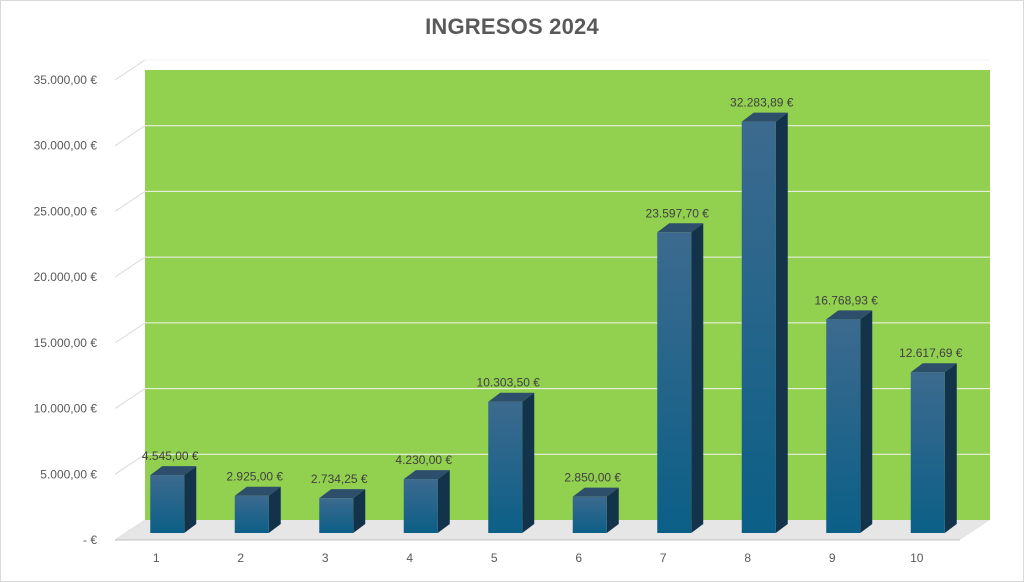 This screenshot has height=582, width=1024. What do you see at coordinates (678, 213) in the screenshot?
I see `data-label: 23.597,70 €` at bounding box center [678, 213].